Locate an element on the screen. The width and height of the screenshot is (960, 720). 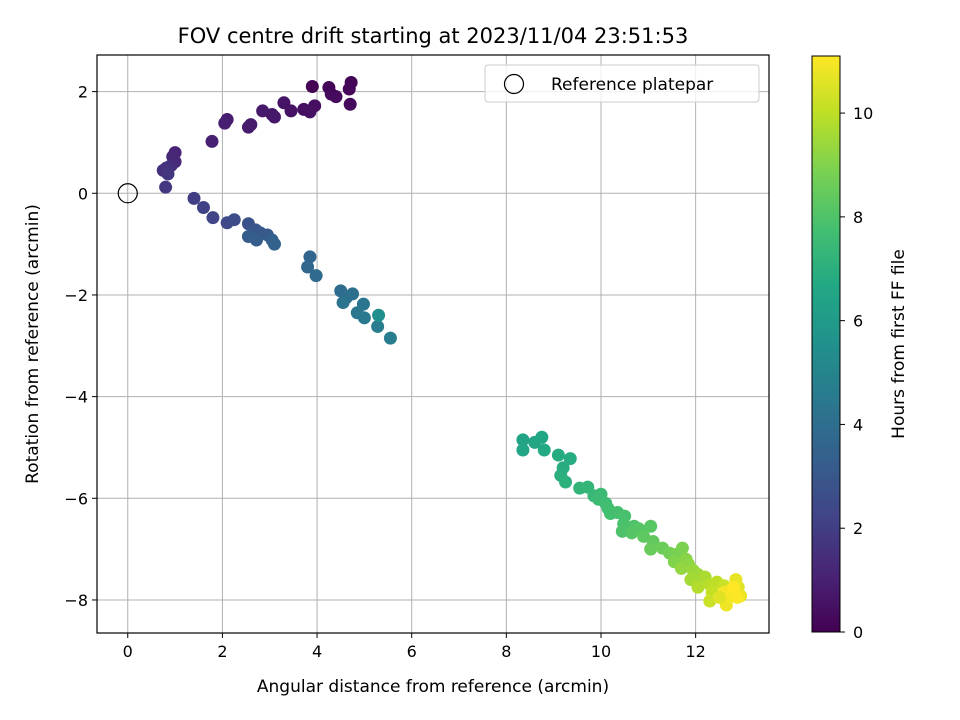
legend-reference-marker is located at coordinates (514, 84).